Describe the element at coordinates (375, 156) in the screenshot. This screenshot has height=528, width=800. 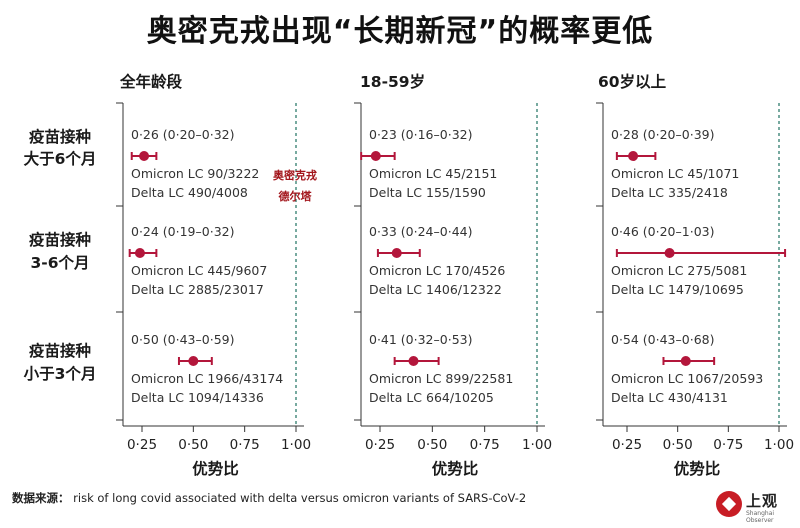
I see `panel-2-row-1-point` at that location.